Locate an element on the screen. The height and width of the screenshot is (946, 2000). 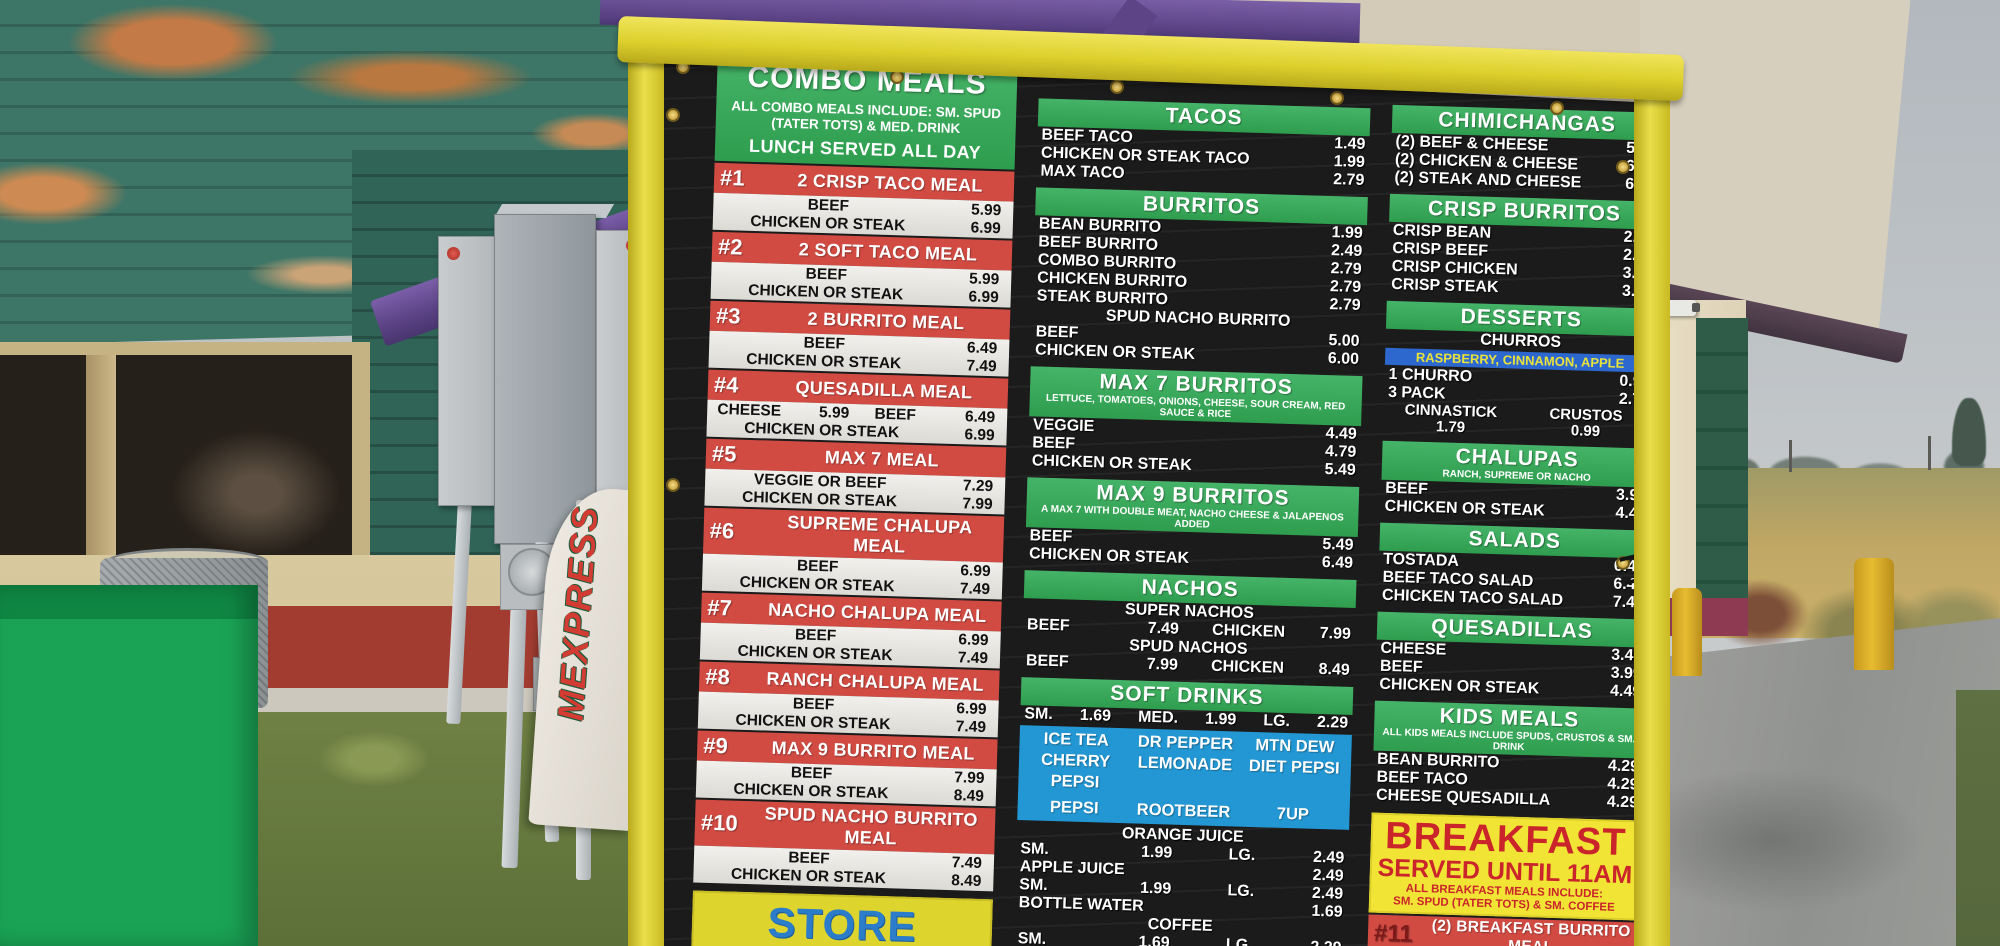
item-price: 4.79 is located at coordinates (1340, 452).